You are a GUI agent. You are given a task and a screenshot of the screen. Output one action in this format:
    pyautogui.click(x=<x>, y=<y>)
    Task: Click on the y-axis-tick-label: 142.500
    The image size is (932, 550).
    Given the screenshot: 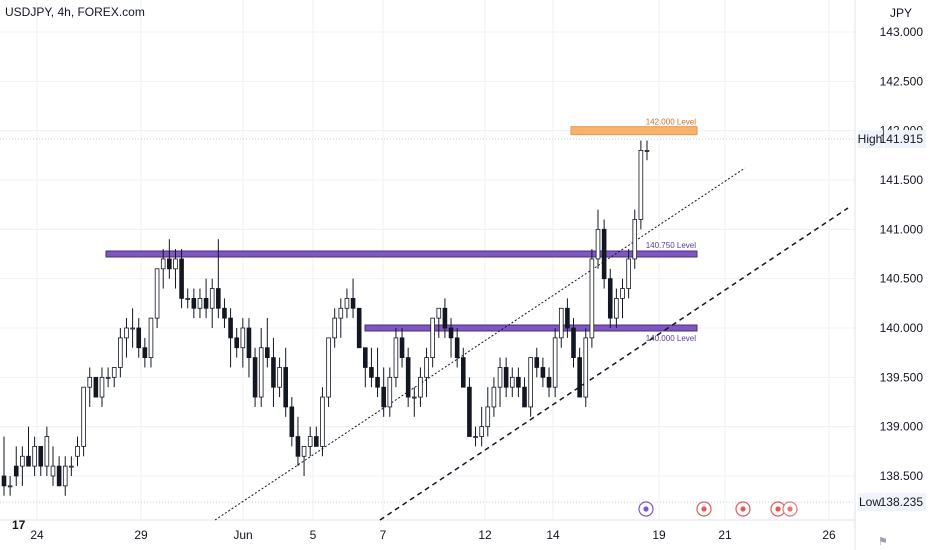 What is the action you would take?
    pyautogui.click(x=902, y=81)
    